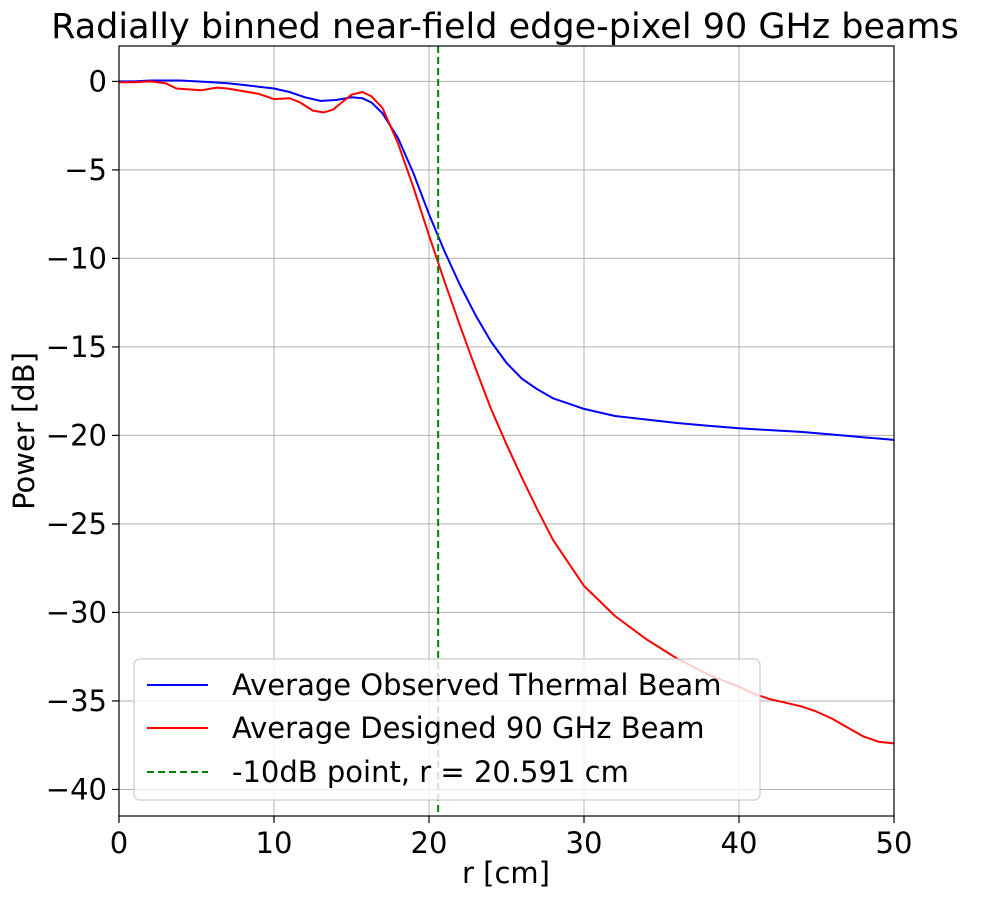 The height and width of the screenshot is (899, 991). I want to click on x-tick-label: 20, so click(429, 843).